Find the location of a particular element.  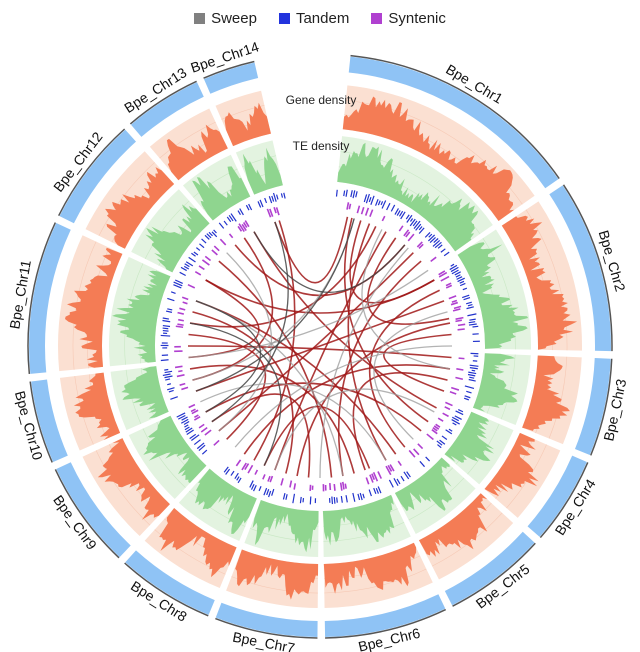

bpe-chr4-te-density is located at coordinates (469, 437).